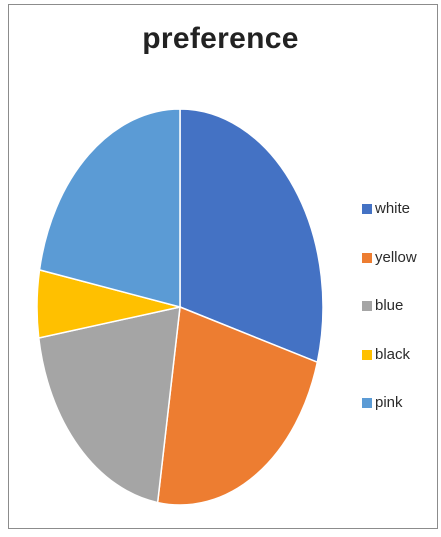 The height and width of the screenshot is (537, 441). Describe the element at coordinates (393, 208) in the screenshot. I see `legend-label-white: white` at that location.